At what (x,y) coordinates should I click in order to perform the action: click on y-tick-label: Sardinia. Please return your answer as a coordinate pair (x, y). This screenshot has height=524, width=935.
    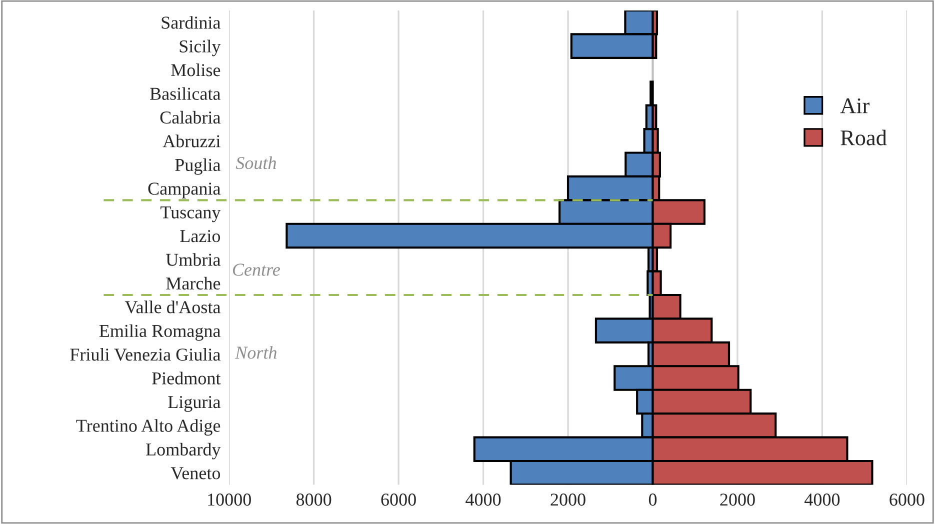
    Looking at the image, I should click on (191, 22).